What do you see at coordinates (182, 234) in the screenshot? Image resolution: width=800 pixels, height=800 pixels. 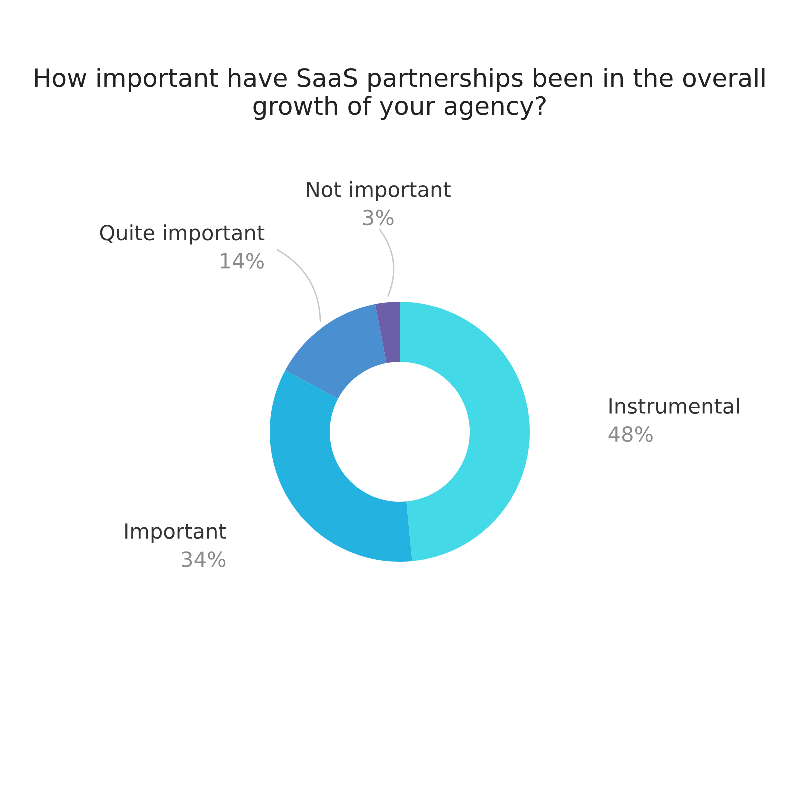 I see `slice-label: Quite important` at bounding box center [182, 234].